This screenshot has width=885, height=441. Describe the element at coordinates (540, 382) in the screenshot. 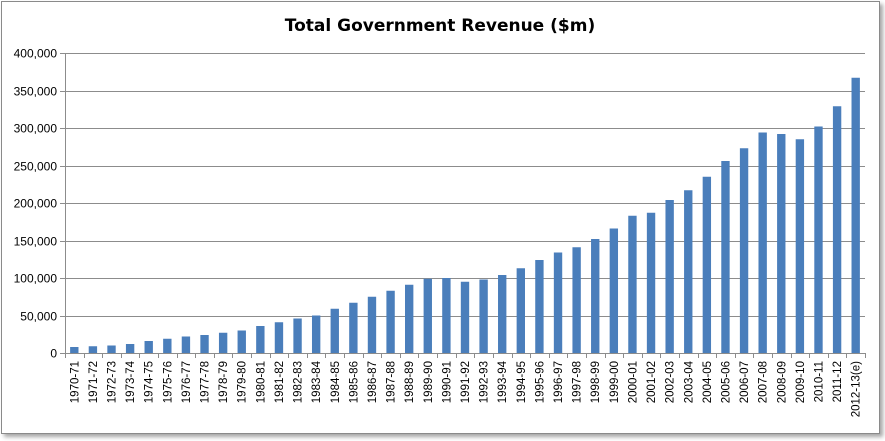

I see `x-tick-label: 1995-96` at that location.